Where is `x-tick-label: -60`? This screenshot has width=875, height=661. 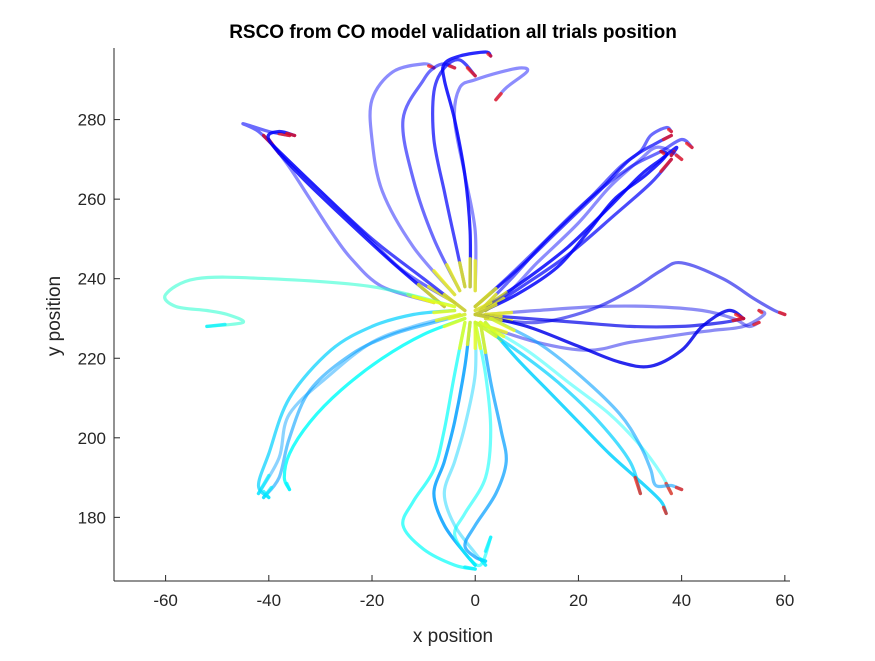 x-tick-label: -60 is located at coordinates (165, 600).